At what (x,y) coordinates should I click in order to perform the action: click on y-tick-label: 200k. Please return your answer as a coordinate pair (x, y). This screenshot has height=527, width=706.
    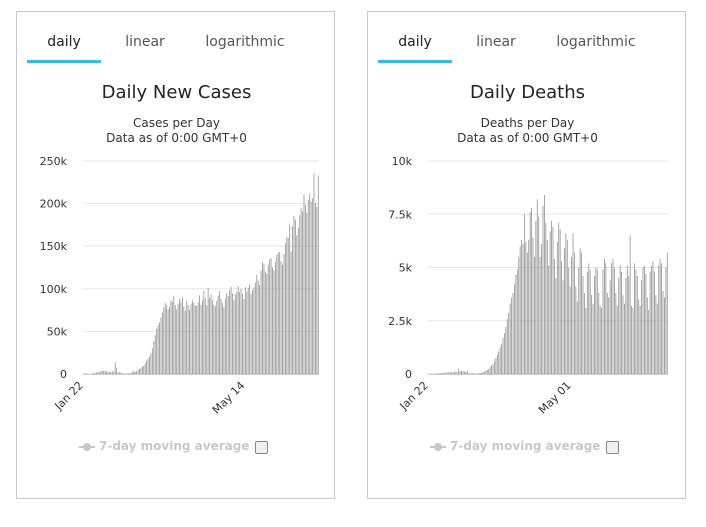
    Looking at the image, I should click on (54, 204).